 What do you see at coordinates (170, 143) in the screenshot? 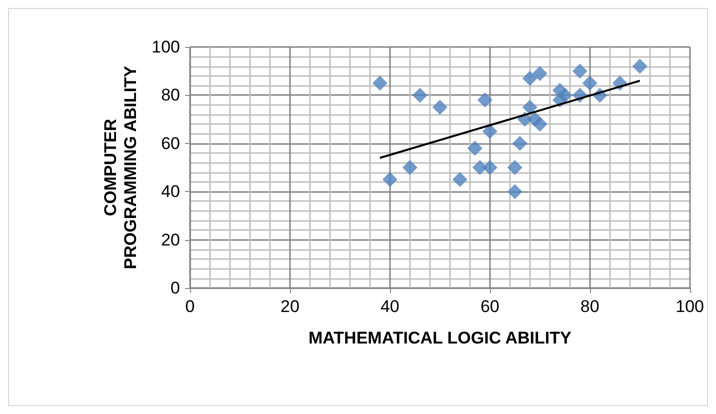
I see `y-tick-label: 60` at bounding box center [170, 143].